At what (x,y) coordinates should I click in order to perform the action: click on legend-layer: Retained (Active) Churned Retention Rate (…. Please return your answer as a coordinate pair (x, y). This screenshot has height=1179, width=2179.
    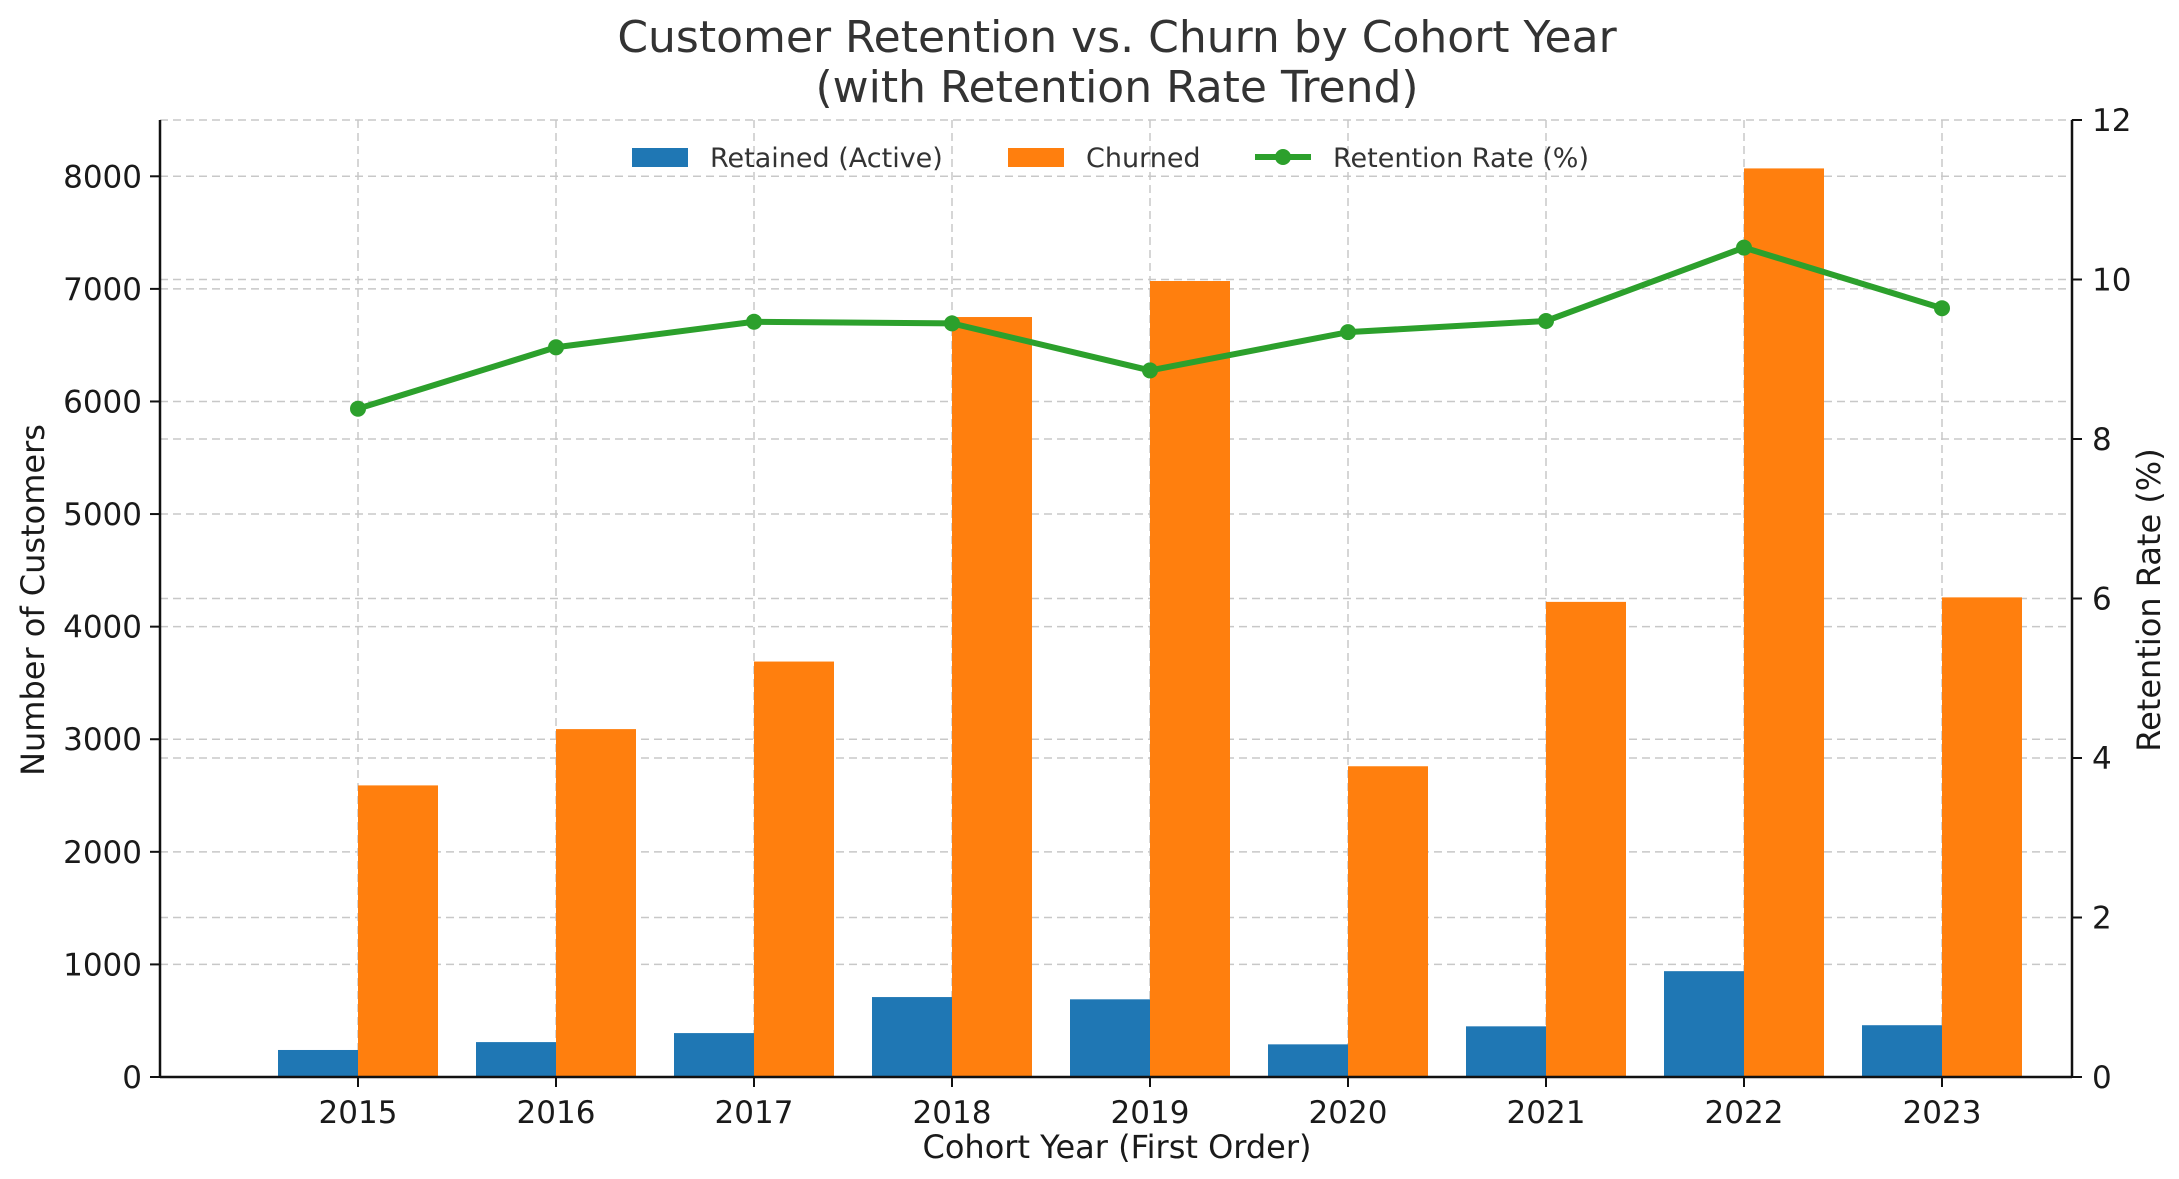
    Looking at the image, I should click on (1110, 158).